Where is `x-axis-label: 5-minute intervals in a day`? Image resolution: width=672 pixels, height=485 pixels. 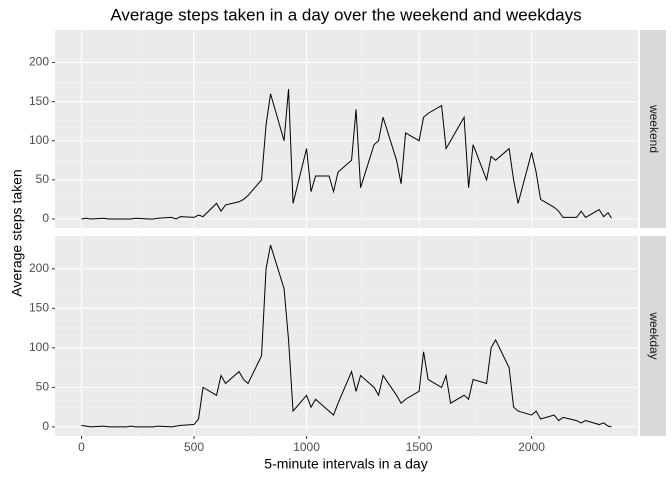 x-axis-label: 5-minute intervals in a day is located at coordinates (345, 464).